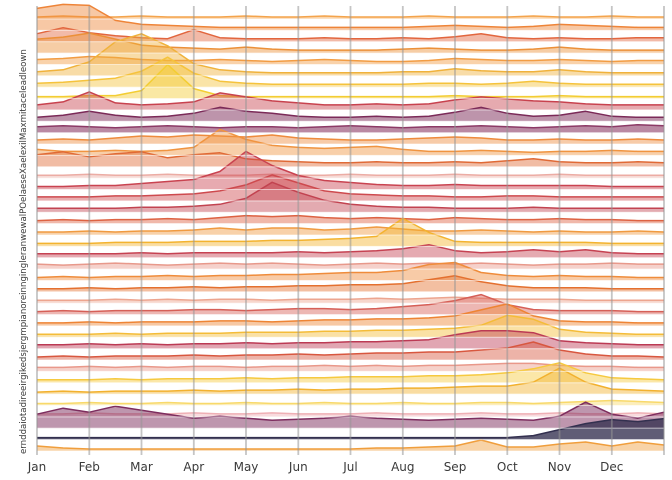 Image resolution: width=672 pixels, height=480 pixels. What do you see at coordinates (89, 467) in the screenshot?
I see `x-tick-label: Feb` at bounding box center [89, 467].